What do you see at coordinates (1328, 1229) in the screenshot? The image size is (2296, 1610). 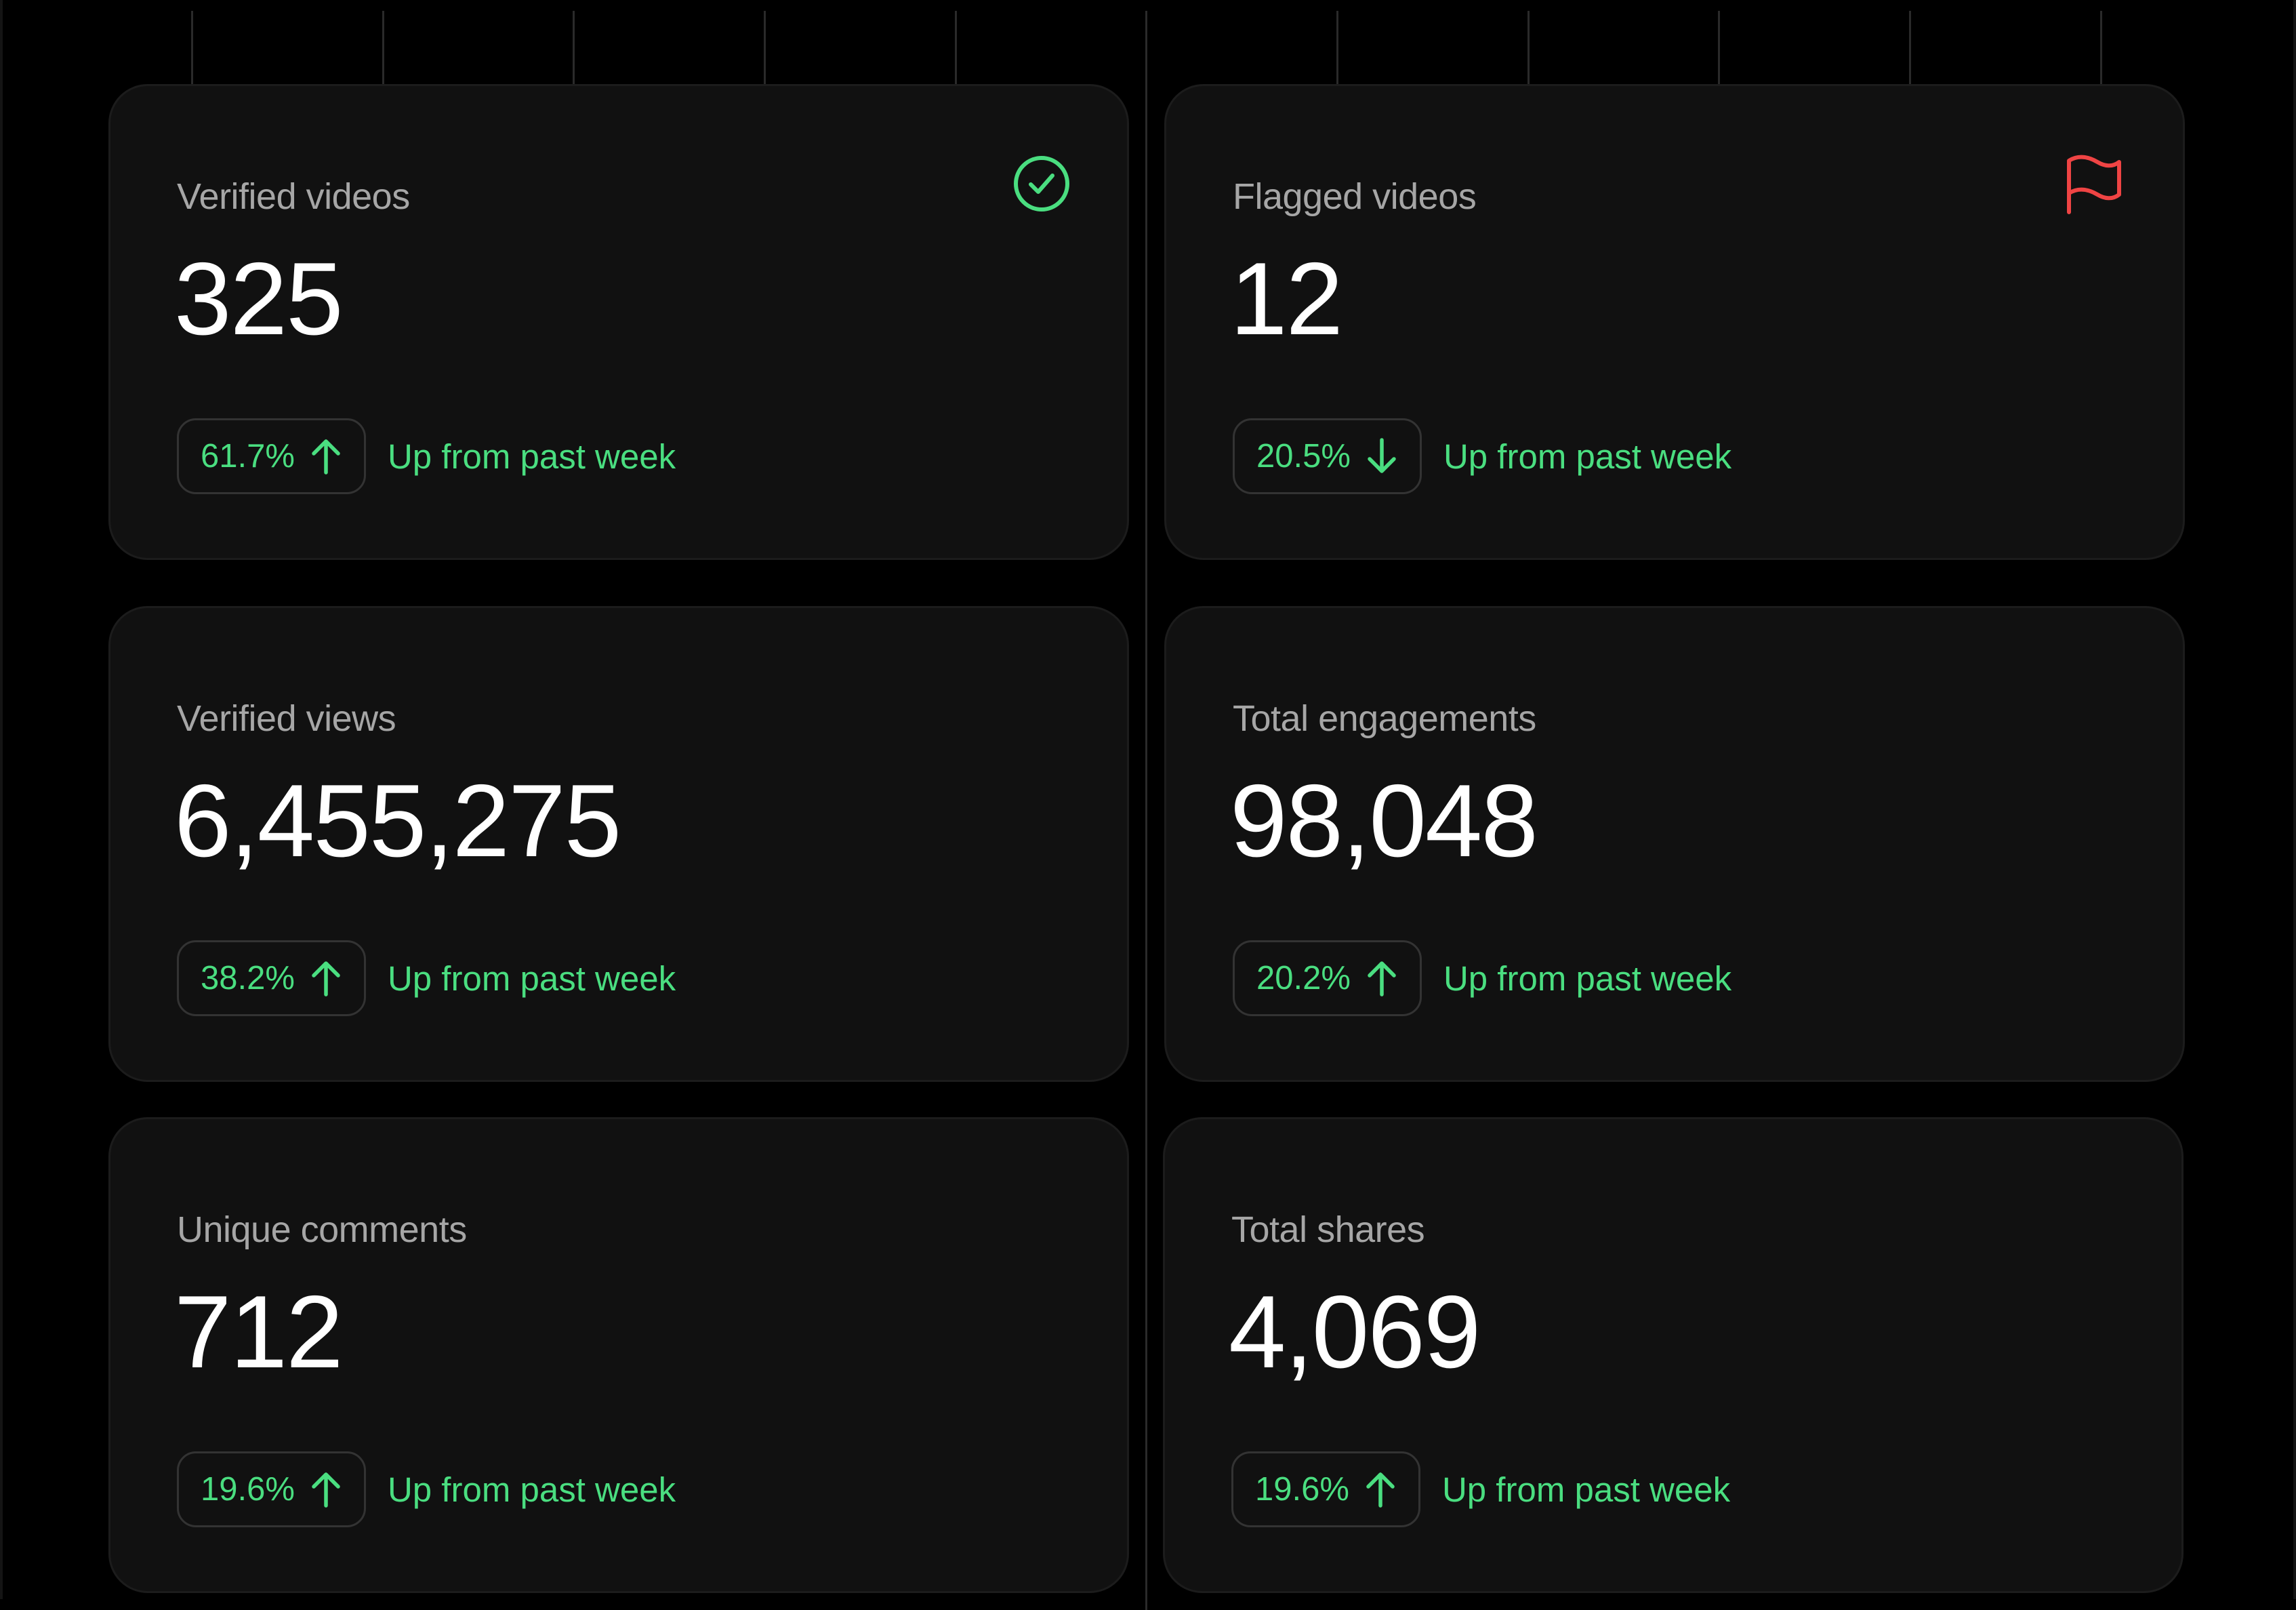 I see `stat-label: Total shares` at bounding box center [1328, 1229].